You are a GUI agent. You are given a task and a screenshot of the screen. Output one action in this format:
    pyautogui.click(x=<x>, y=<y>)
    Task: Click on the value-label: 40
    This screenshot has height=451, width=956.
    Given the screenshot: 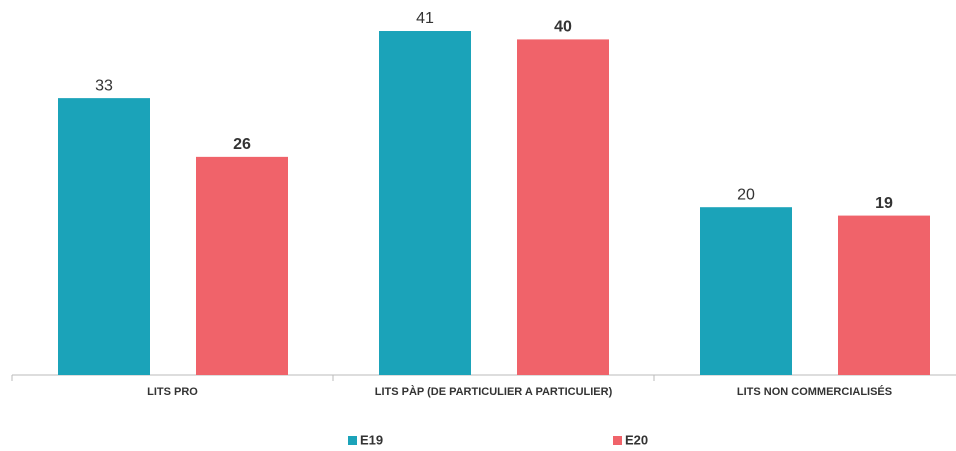 What is the action you would take?
    pyautogui.click(x=563, y=27)
    